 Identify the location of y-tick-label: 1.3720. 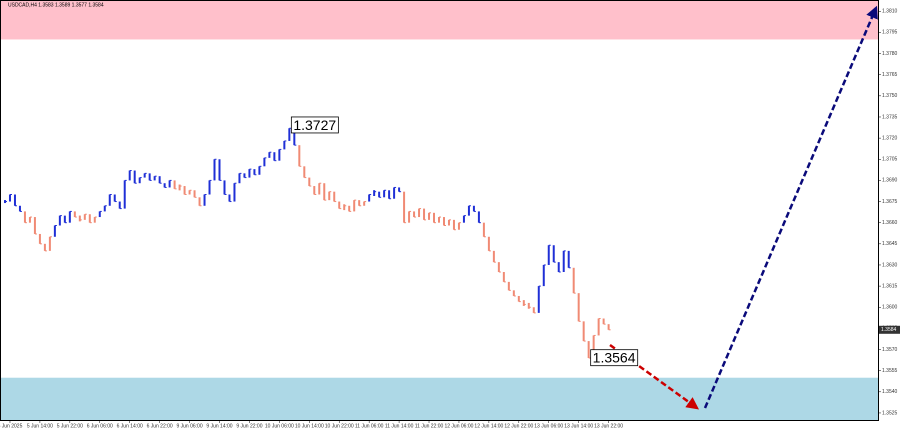
(890, 138).